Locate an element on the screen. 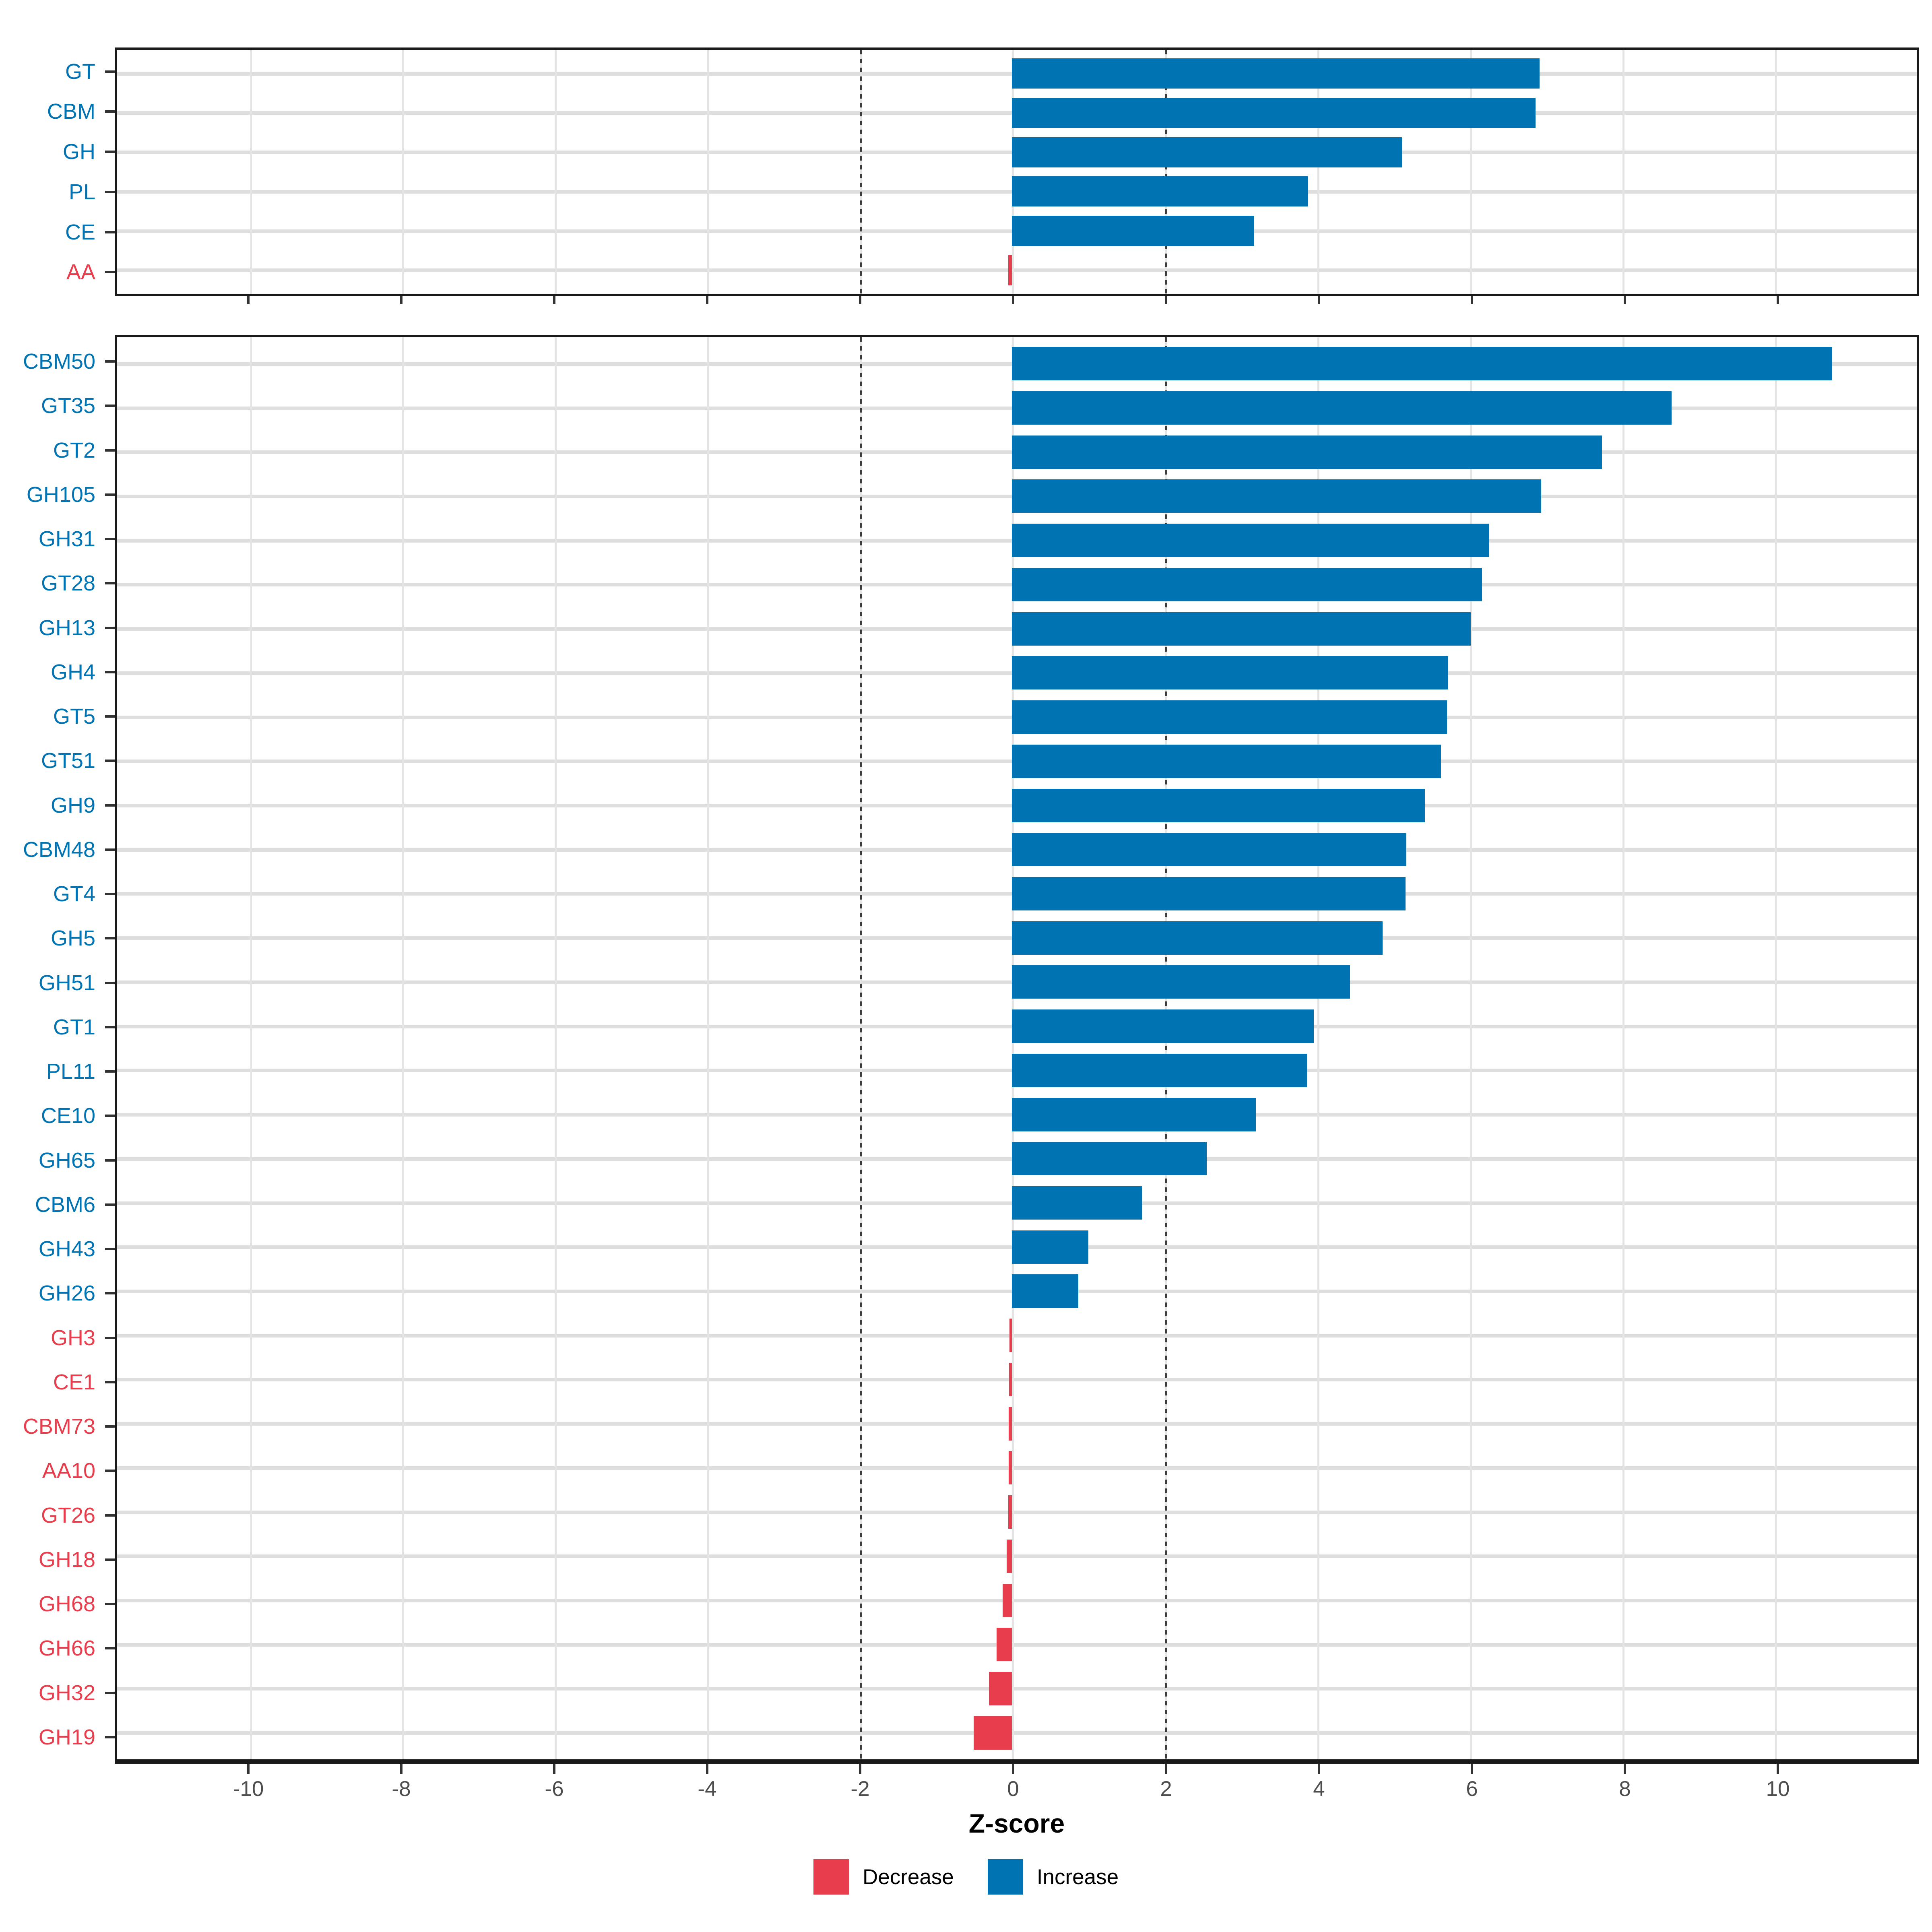 The height and width of the screenshot is (1932, 1932). bar-GH43 is located at coordinates (1050, 1247).